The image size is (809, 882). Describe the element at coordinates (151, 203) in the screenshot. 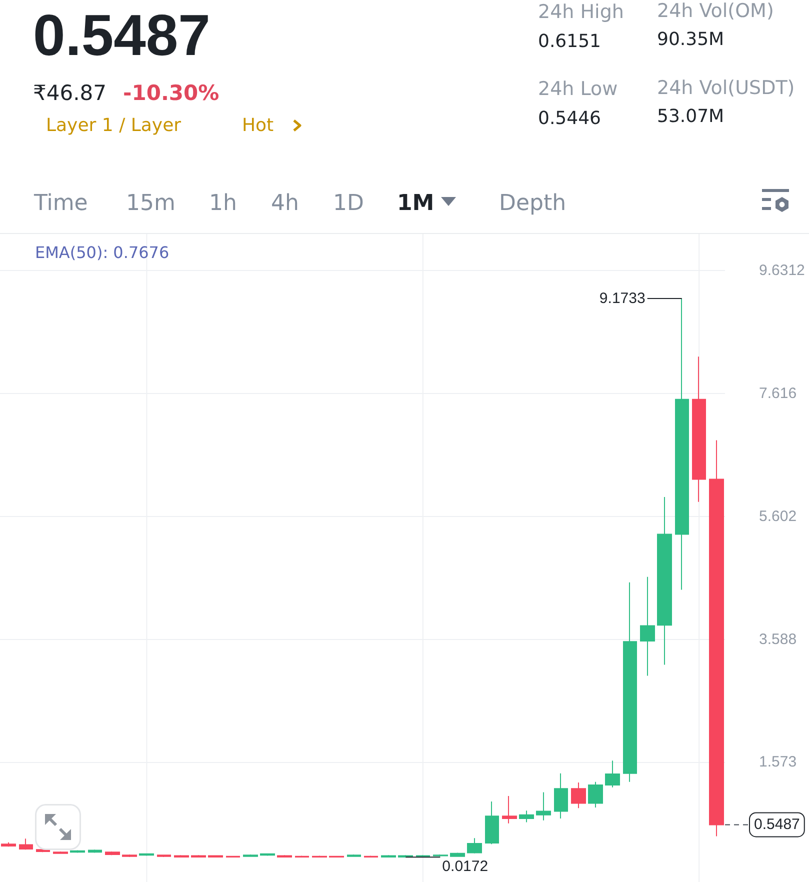

I see `text: 15m` at that location.